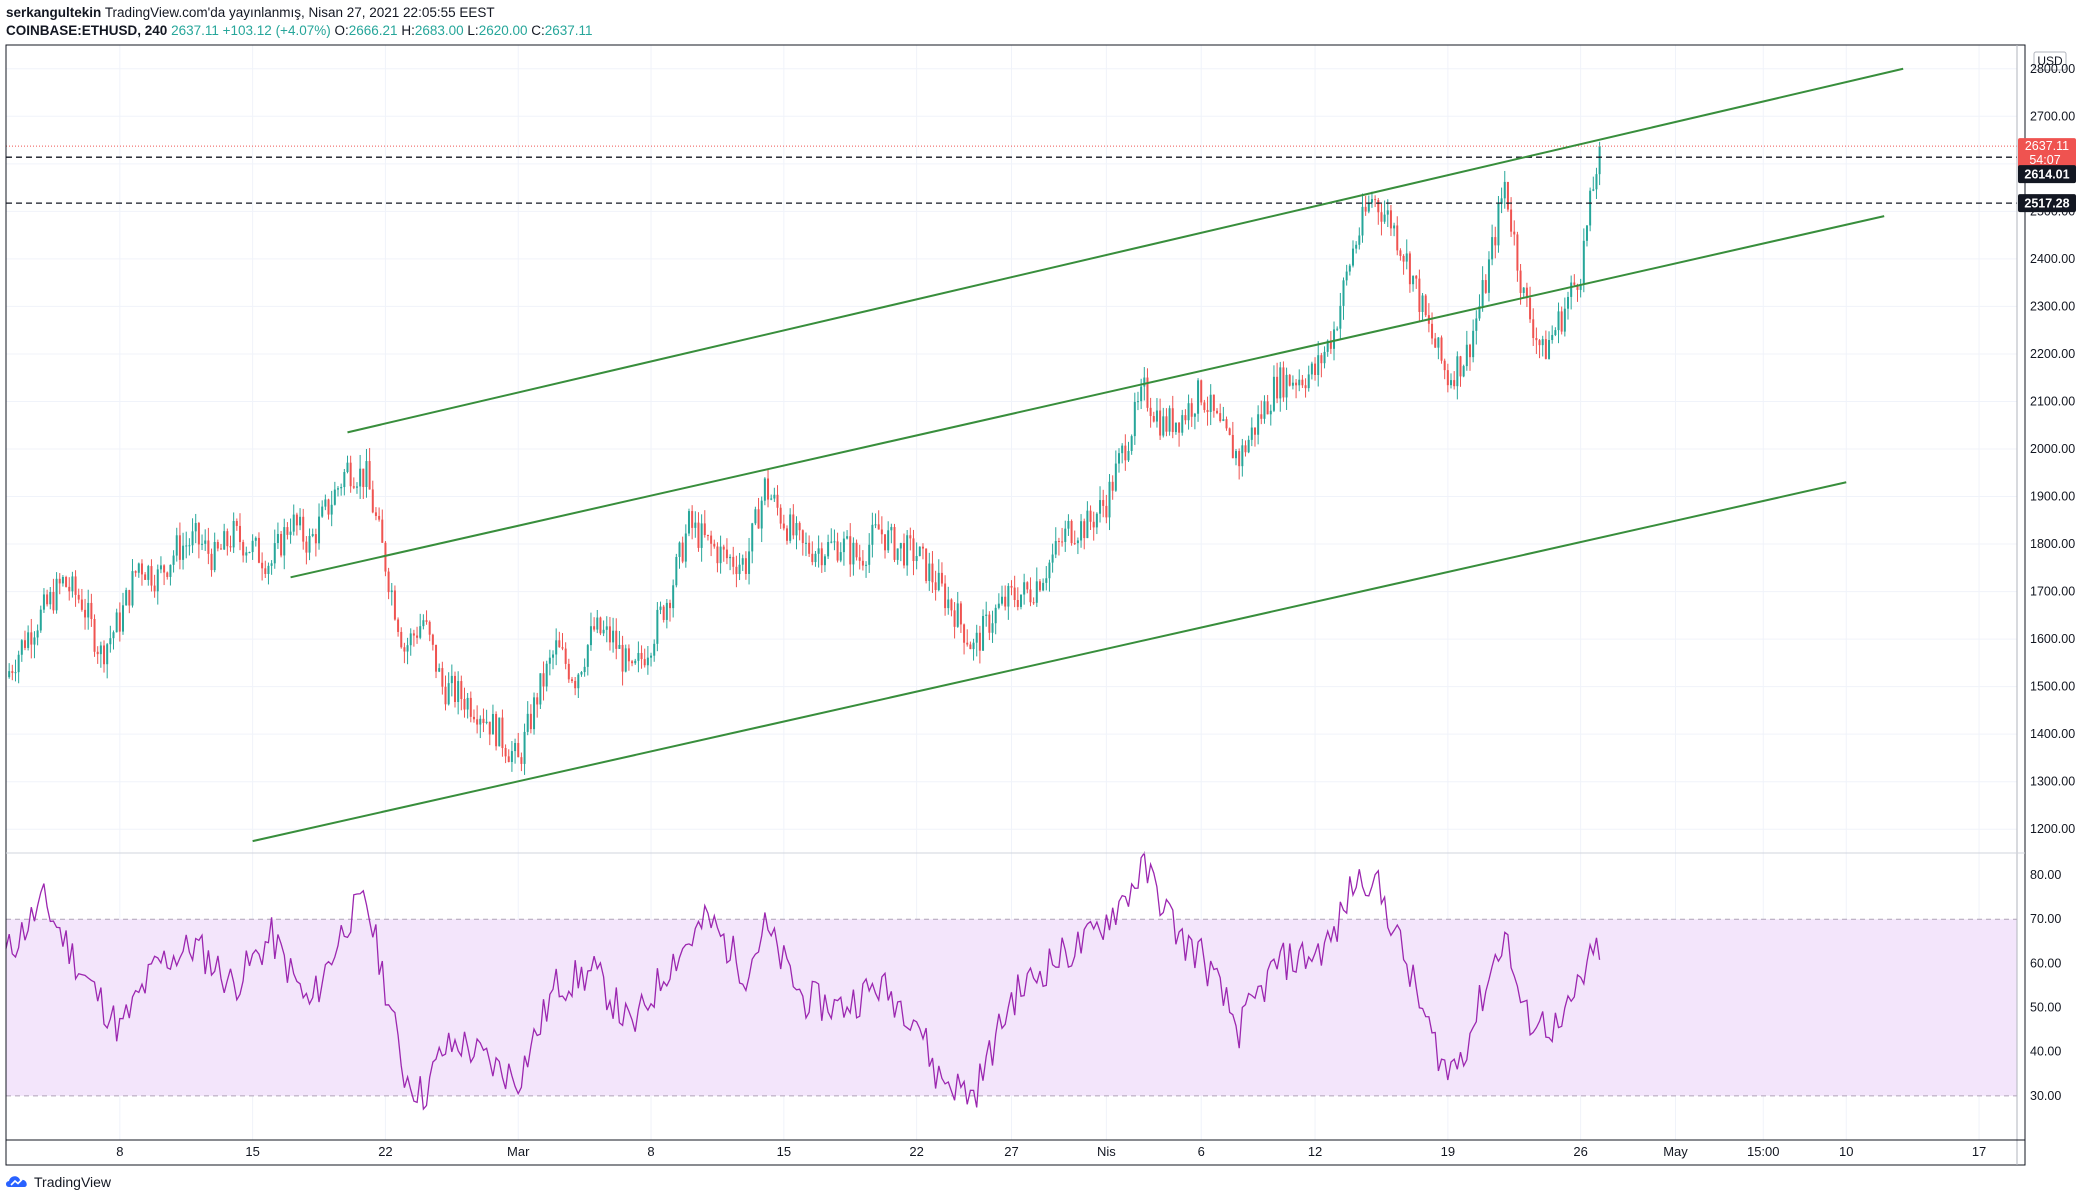  Describe the element at coordinates (1201, 1151) in the screenshot. I see `time-tick-label: 6` at that location.